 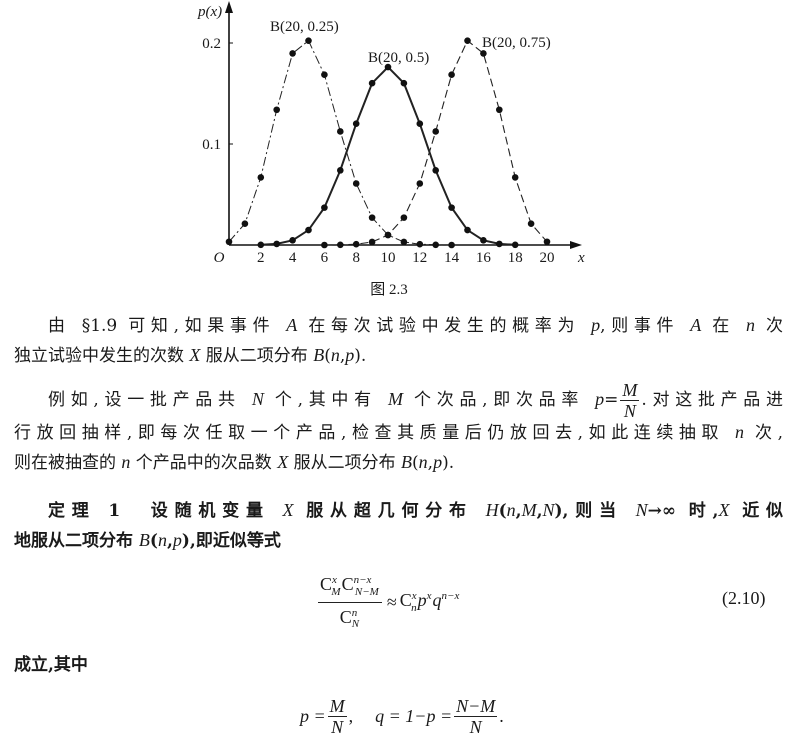 I want to click on y-axis-label: p(x), so click(x=209, y=12).